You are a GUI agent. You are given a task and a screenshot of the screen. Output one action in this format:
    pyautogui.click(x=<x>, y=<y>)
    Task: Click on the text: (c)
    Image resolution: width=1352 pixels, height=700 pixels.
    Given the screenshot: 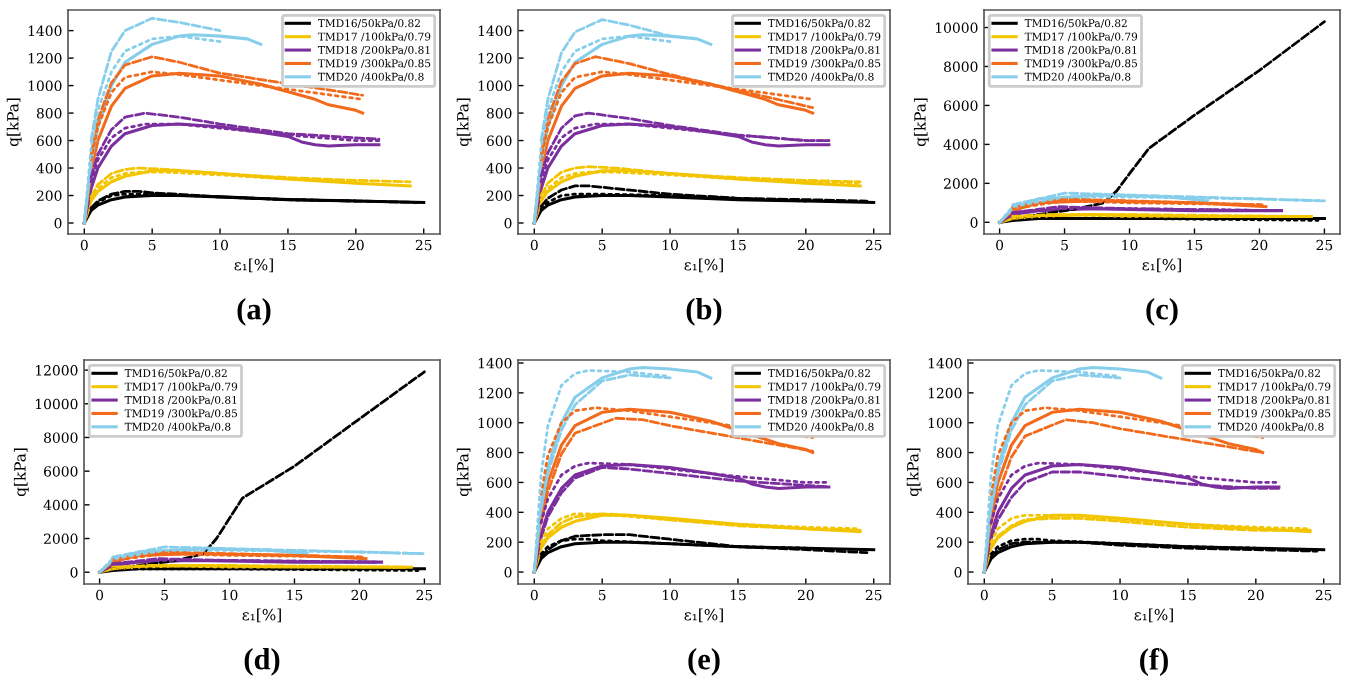 What is the action you would take?
    pyautogui.click(x=1162, y=312)
    